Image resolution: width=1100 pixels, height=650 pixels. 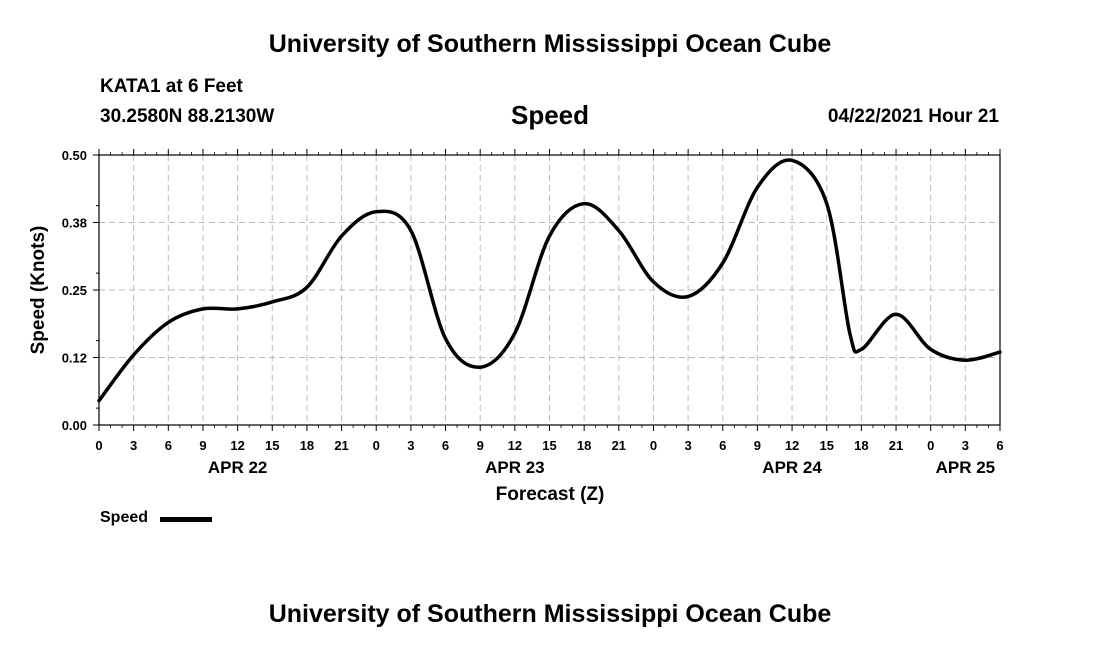 I want to click on issued-timestamp: 04/22/2021 Hour 21, so click(x=913, y=116).